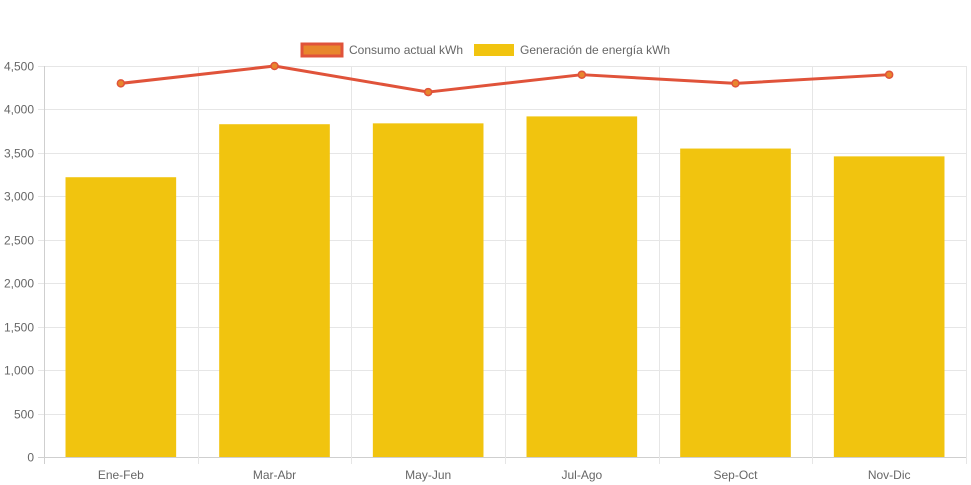 The width and height of the screenshot is (971, 485). Describe the element at coordinates (428, 290) in the screenshot. I see `bar-generacion-may-jun` at that location.